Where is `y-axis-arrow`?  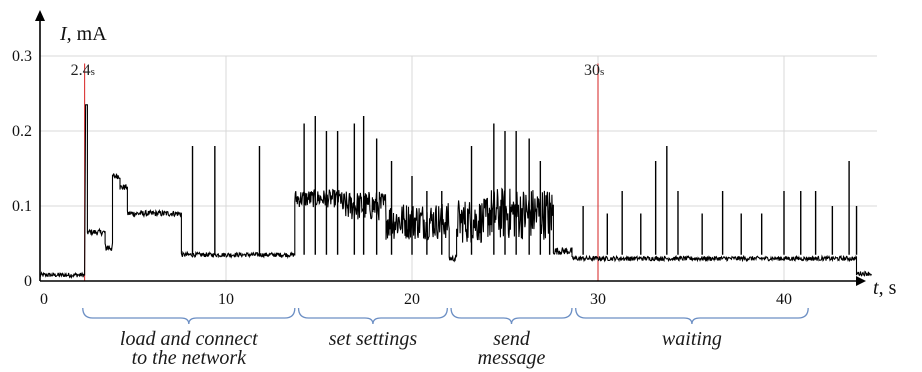 y-axis-arrow is located at coordinates (40, 15).